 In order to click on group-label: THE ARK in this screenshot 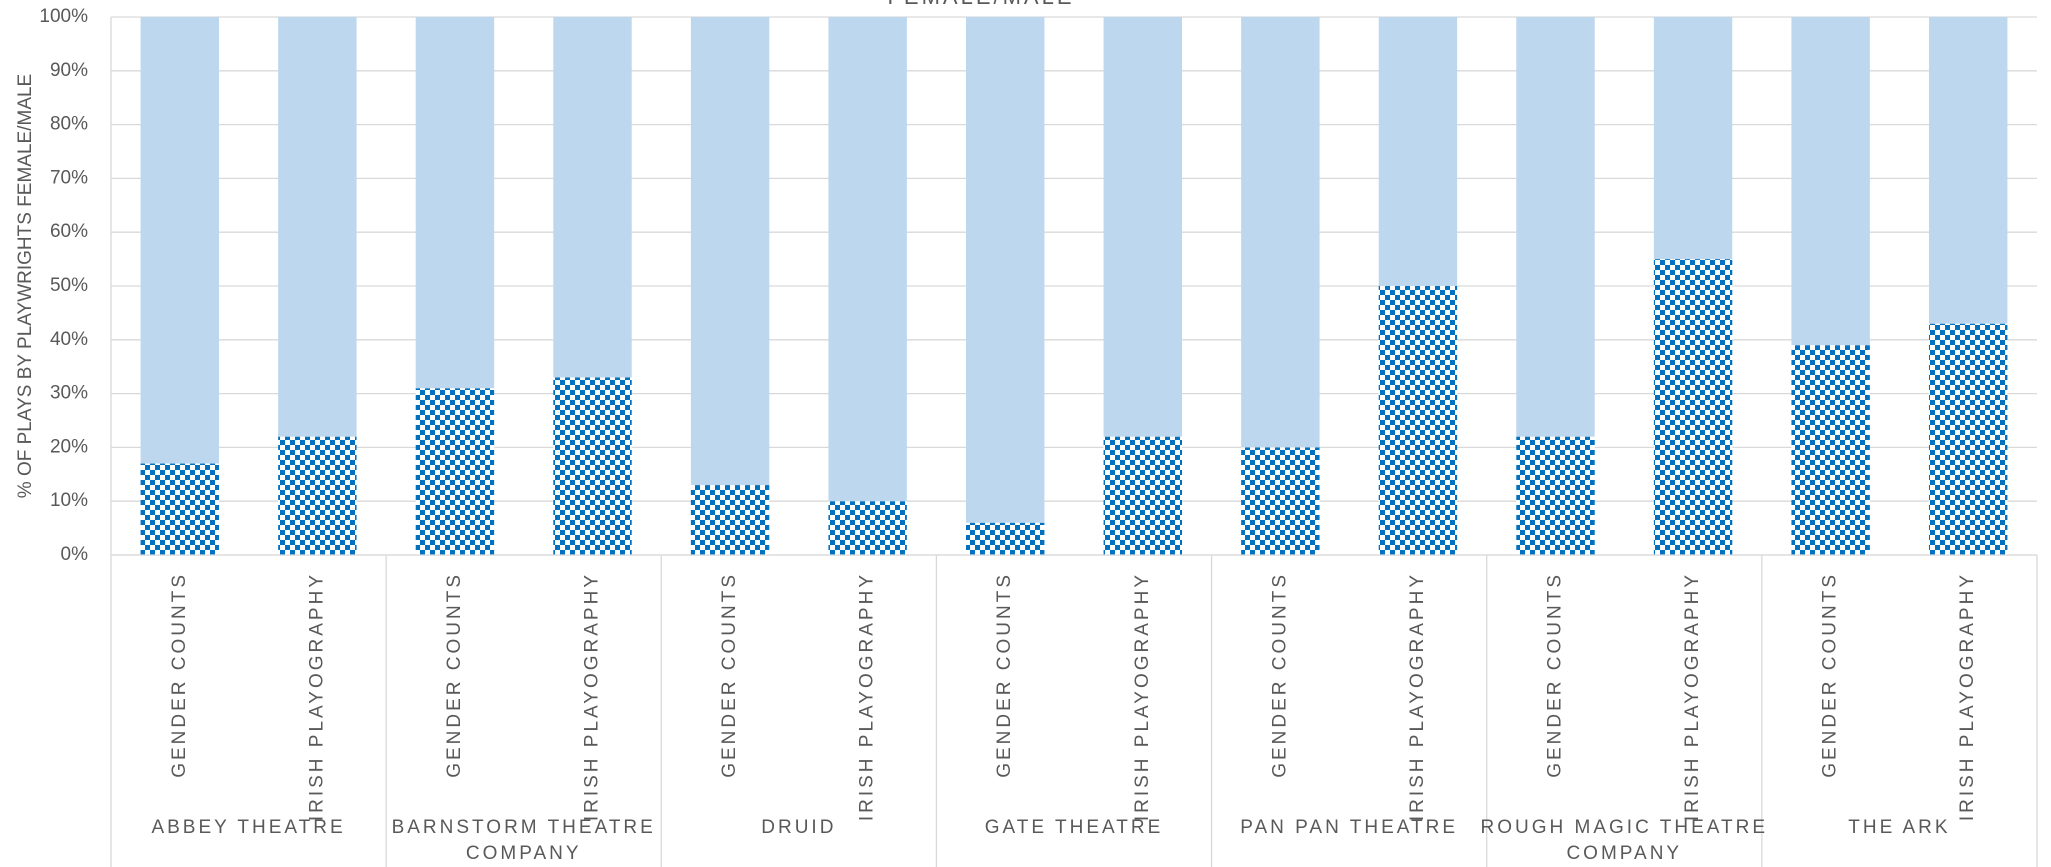, I will do `click(1899, 827)`.